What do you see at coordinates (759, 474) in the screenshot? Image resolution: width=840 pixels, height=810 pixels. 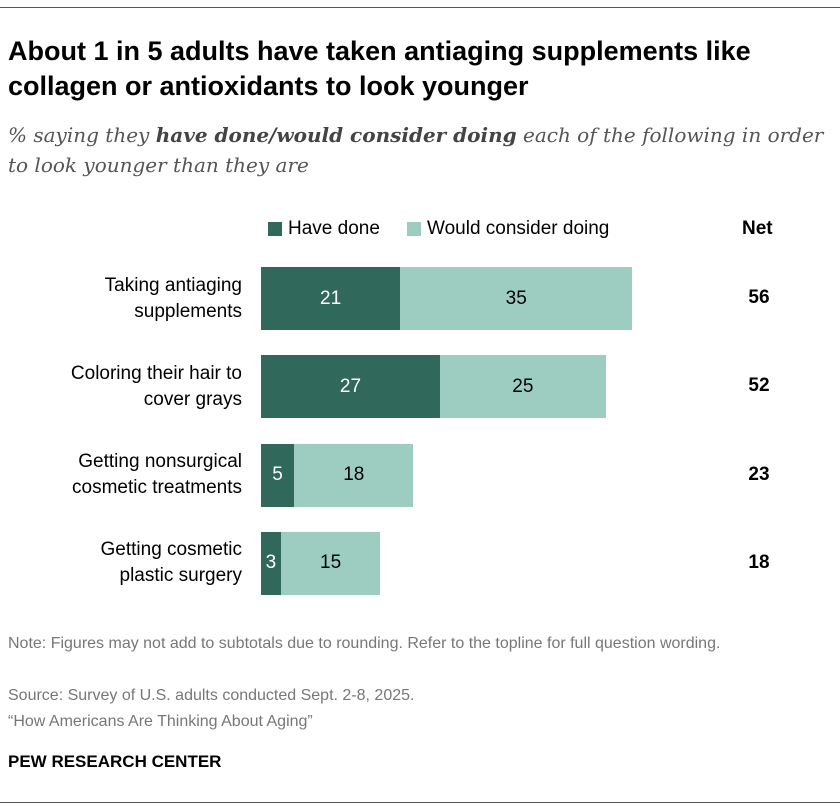 I see `net-value: 23` at bounding box center [759, 474].